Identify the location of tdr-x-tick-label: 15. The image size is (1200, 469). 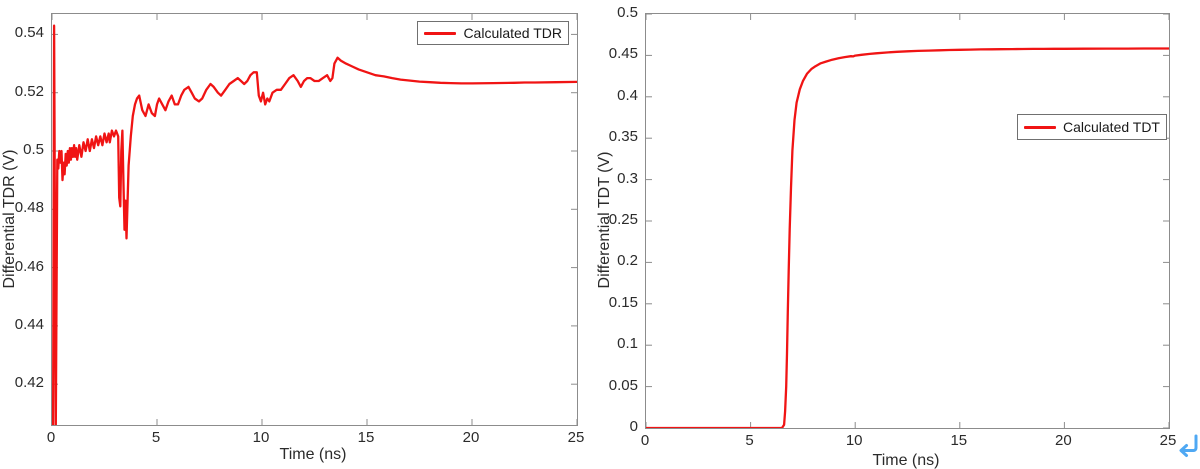
(366, 437).